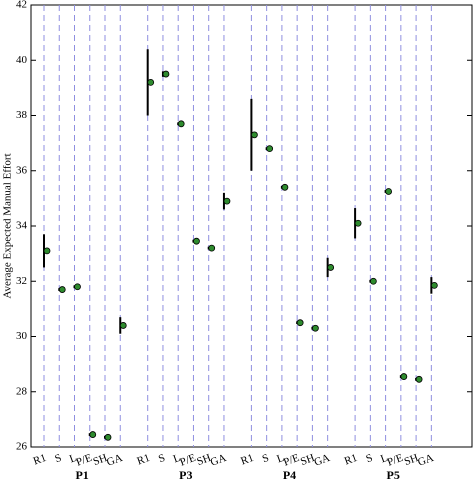  I want to click on y-axis-label: Average Expected Manual Effort, so click(8, 225).